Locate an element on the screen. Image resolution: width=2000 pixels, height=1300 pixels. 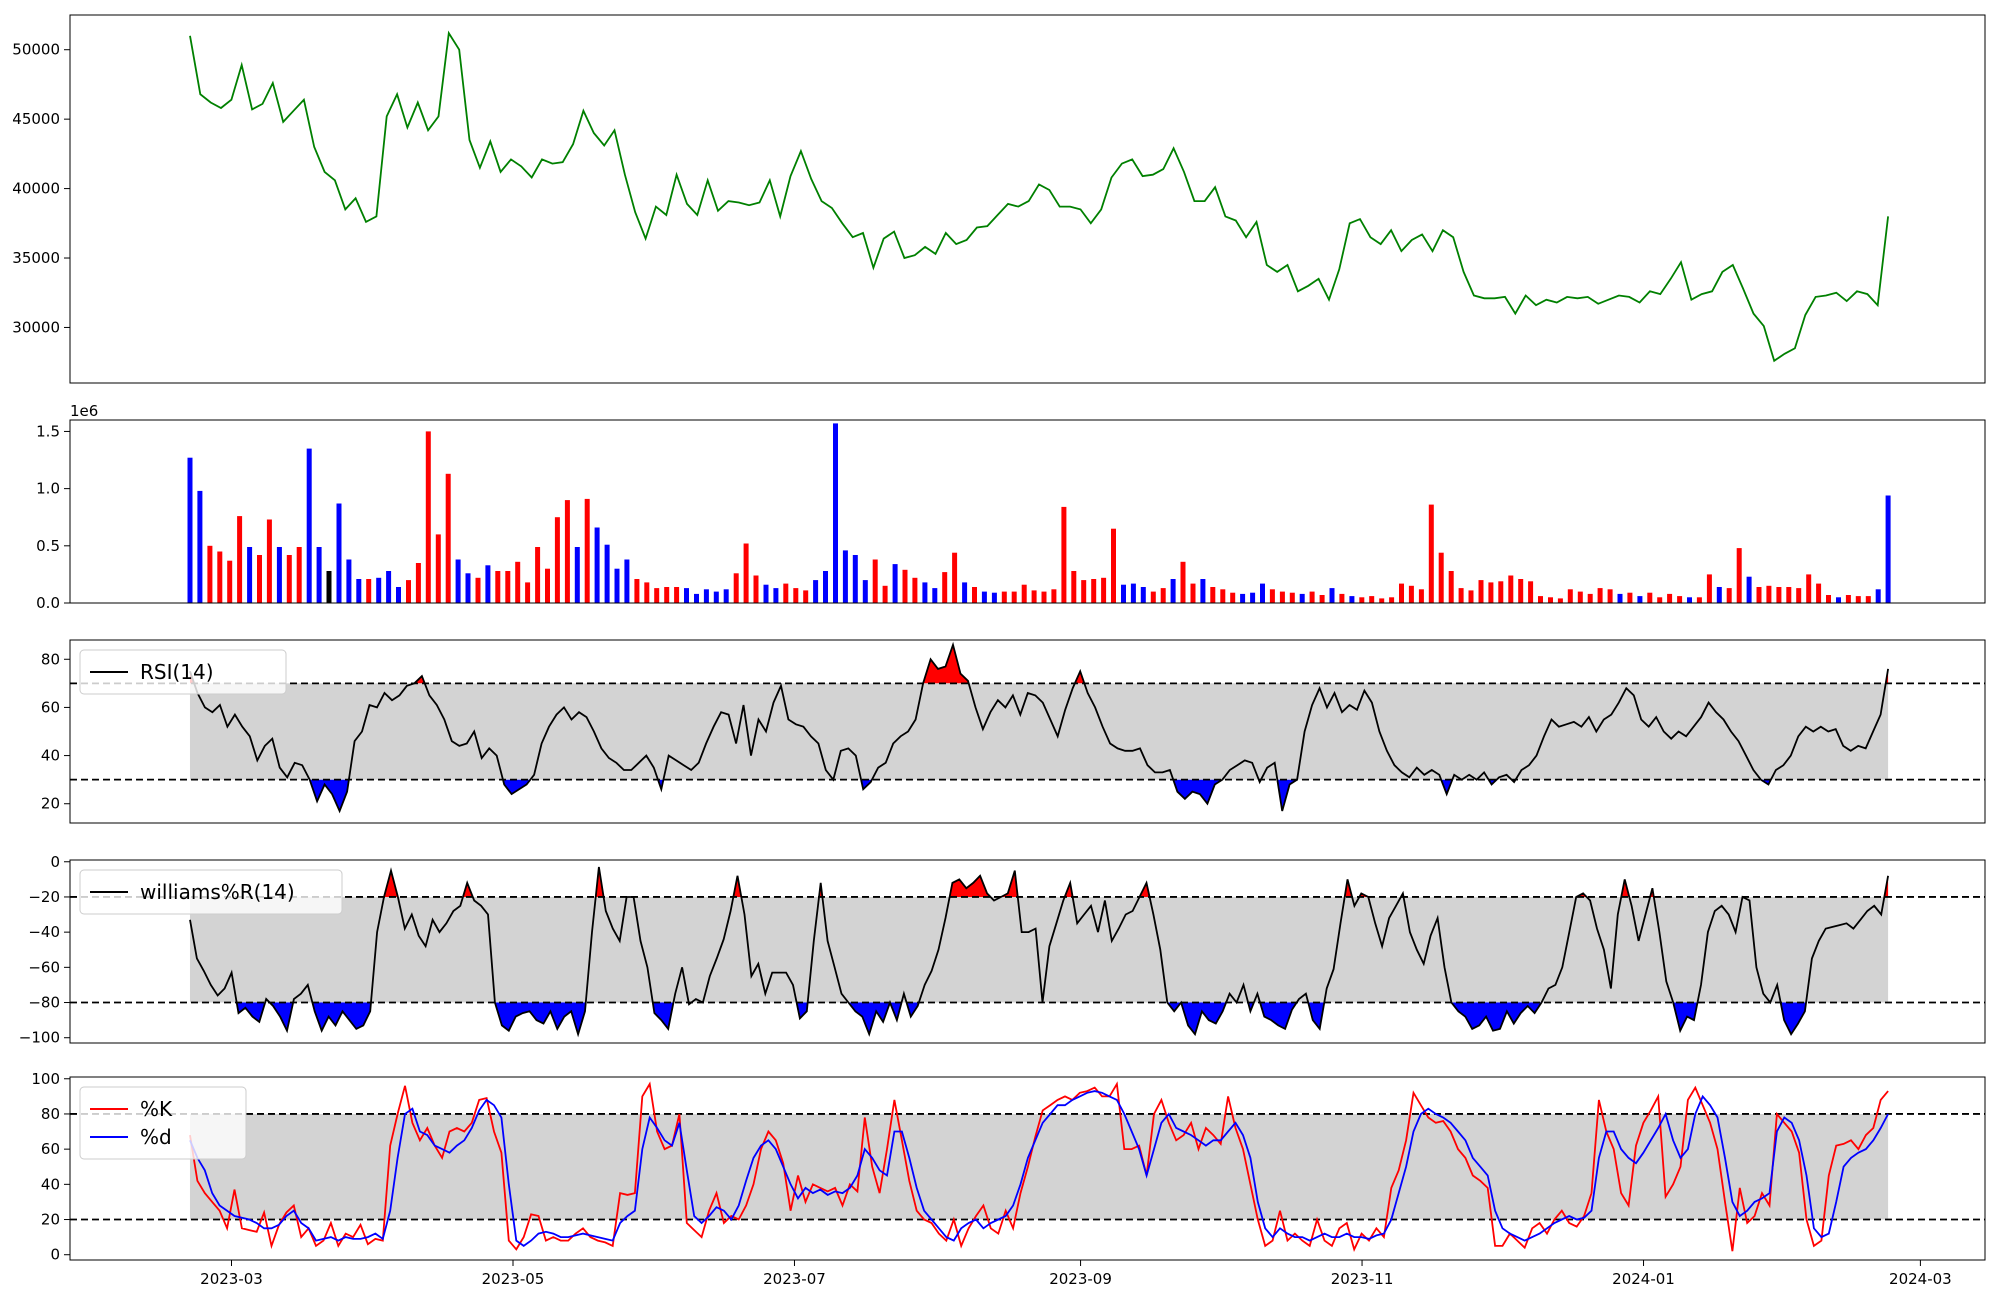
neutral-band is located at coordinates (1039, 949).